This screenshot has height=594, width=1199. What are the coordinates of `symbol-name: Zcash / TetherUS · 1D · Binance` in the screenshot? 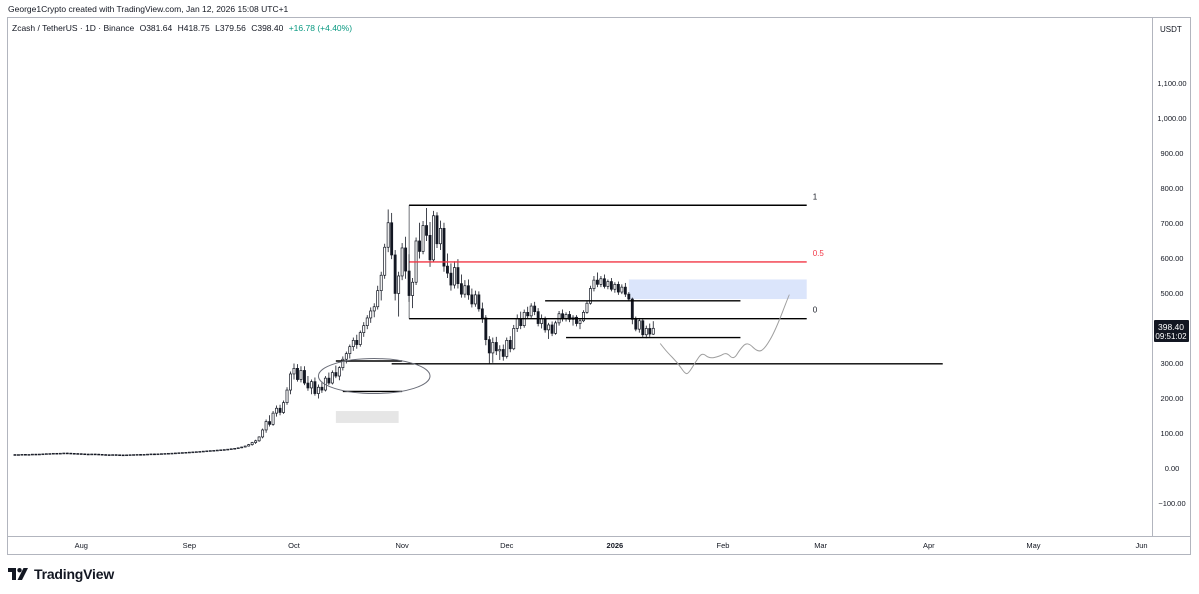 It's located at (73, 28).